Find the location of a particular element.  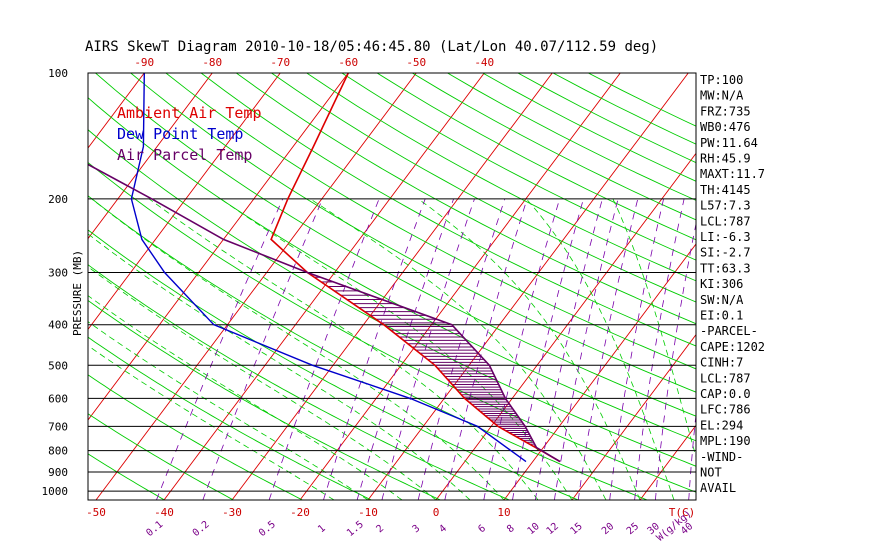

mixing-ratio-tick: 6 is located at coordinates (482, 529).